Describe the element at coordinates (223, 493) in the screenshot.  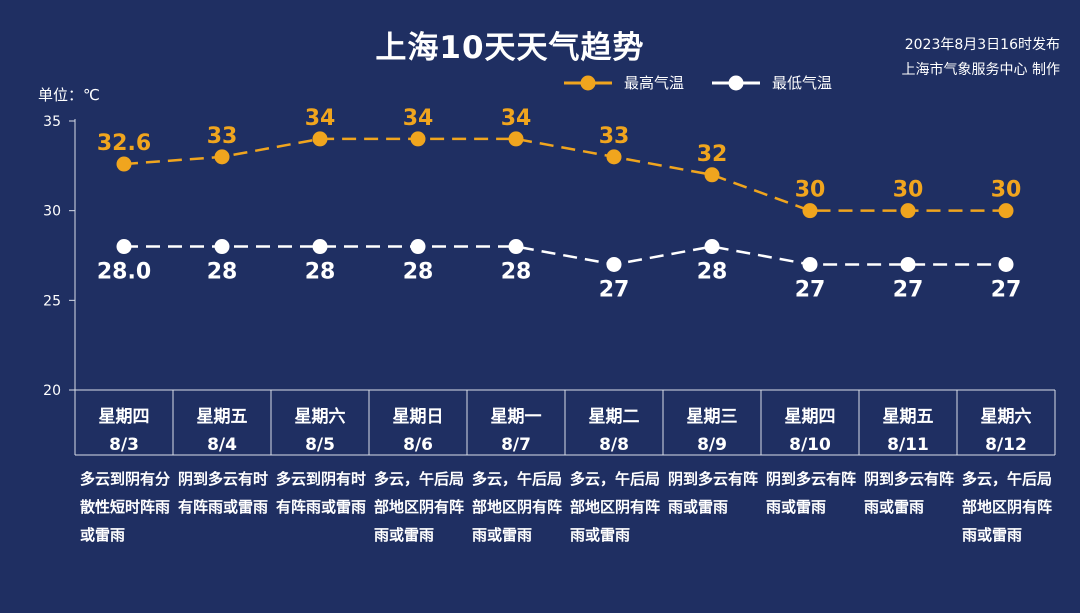
I see `day-weather-description: 阴到多云有时有阵雨或雷雨` at that location.